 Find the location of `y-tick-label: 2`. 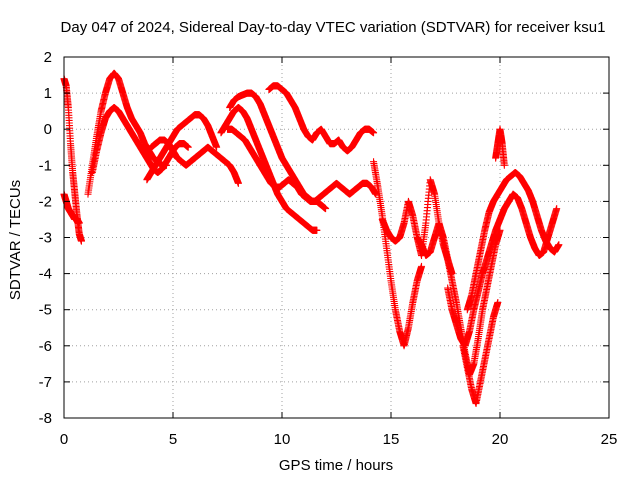

y-tick-label: 2 is located at coordinates (48, 57).